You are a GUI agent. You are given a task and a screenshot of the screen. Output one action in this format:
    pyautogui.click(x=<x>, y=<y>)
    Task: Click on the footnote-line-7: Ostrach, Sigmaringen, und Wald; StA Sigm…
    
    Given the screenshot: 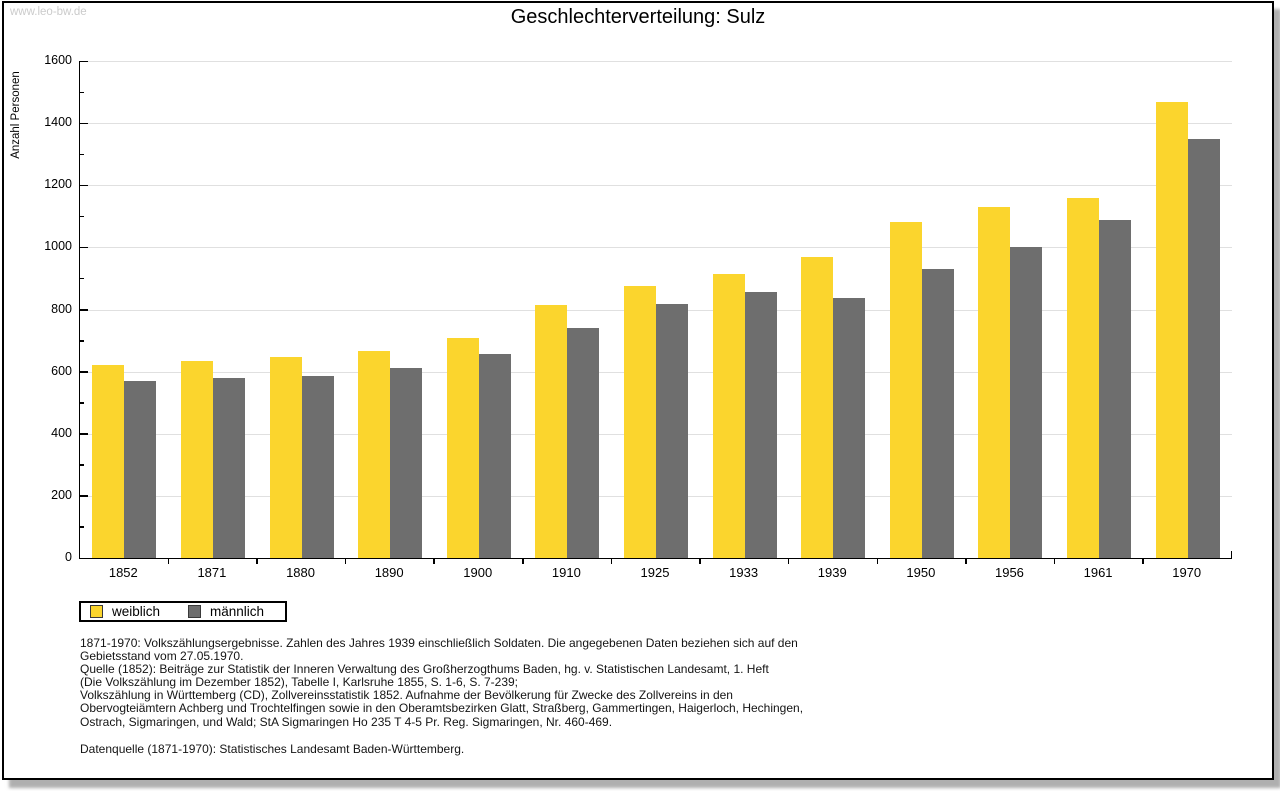 What is the action you would take?
    pyautogui.click(x=346, y=721)
    